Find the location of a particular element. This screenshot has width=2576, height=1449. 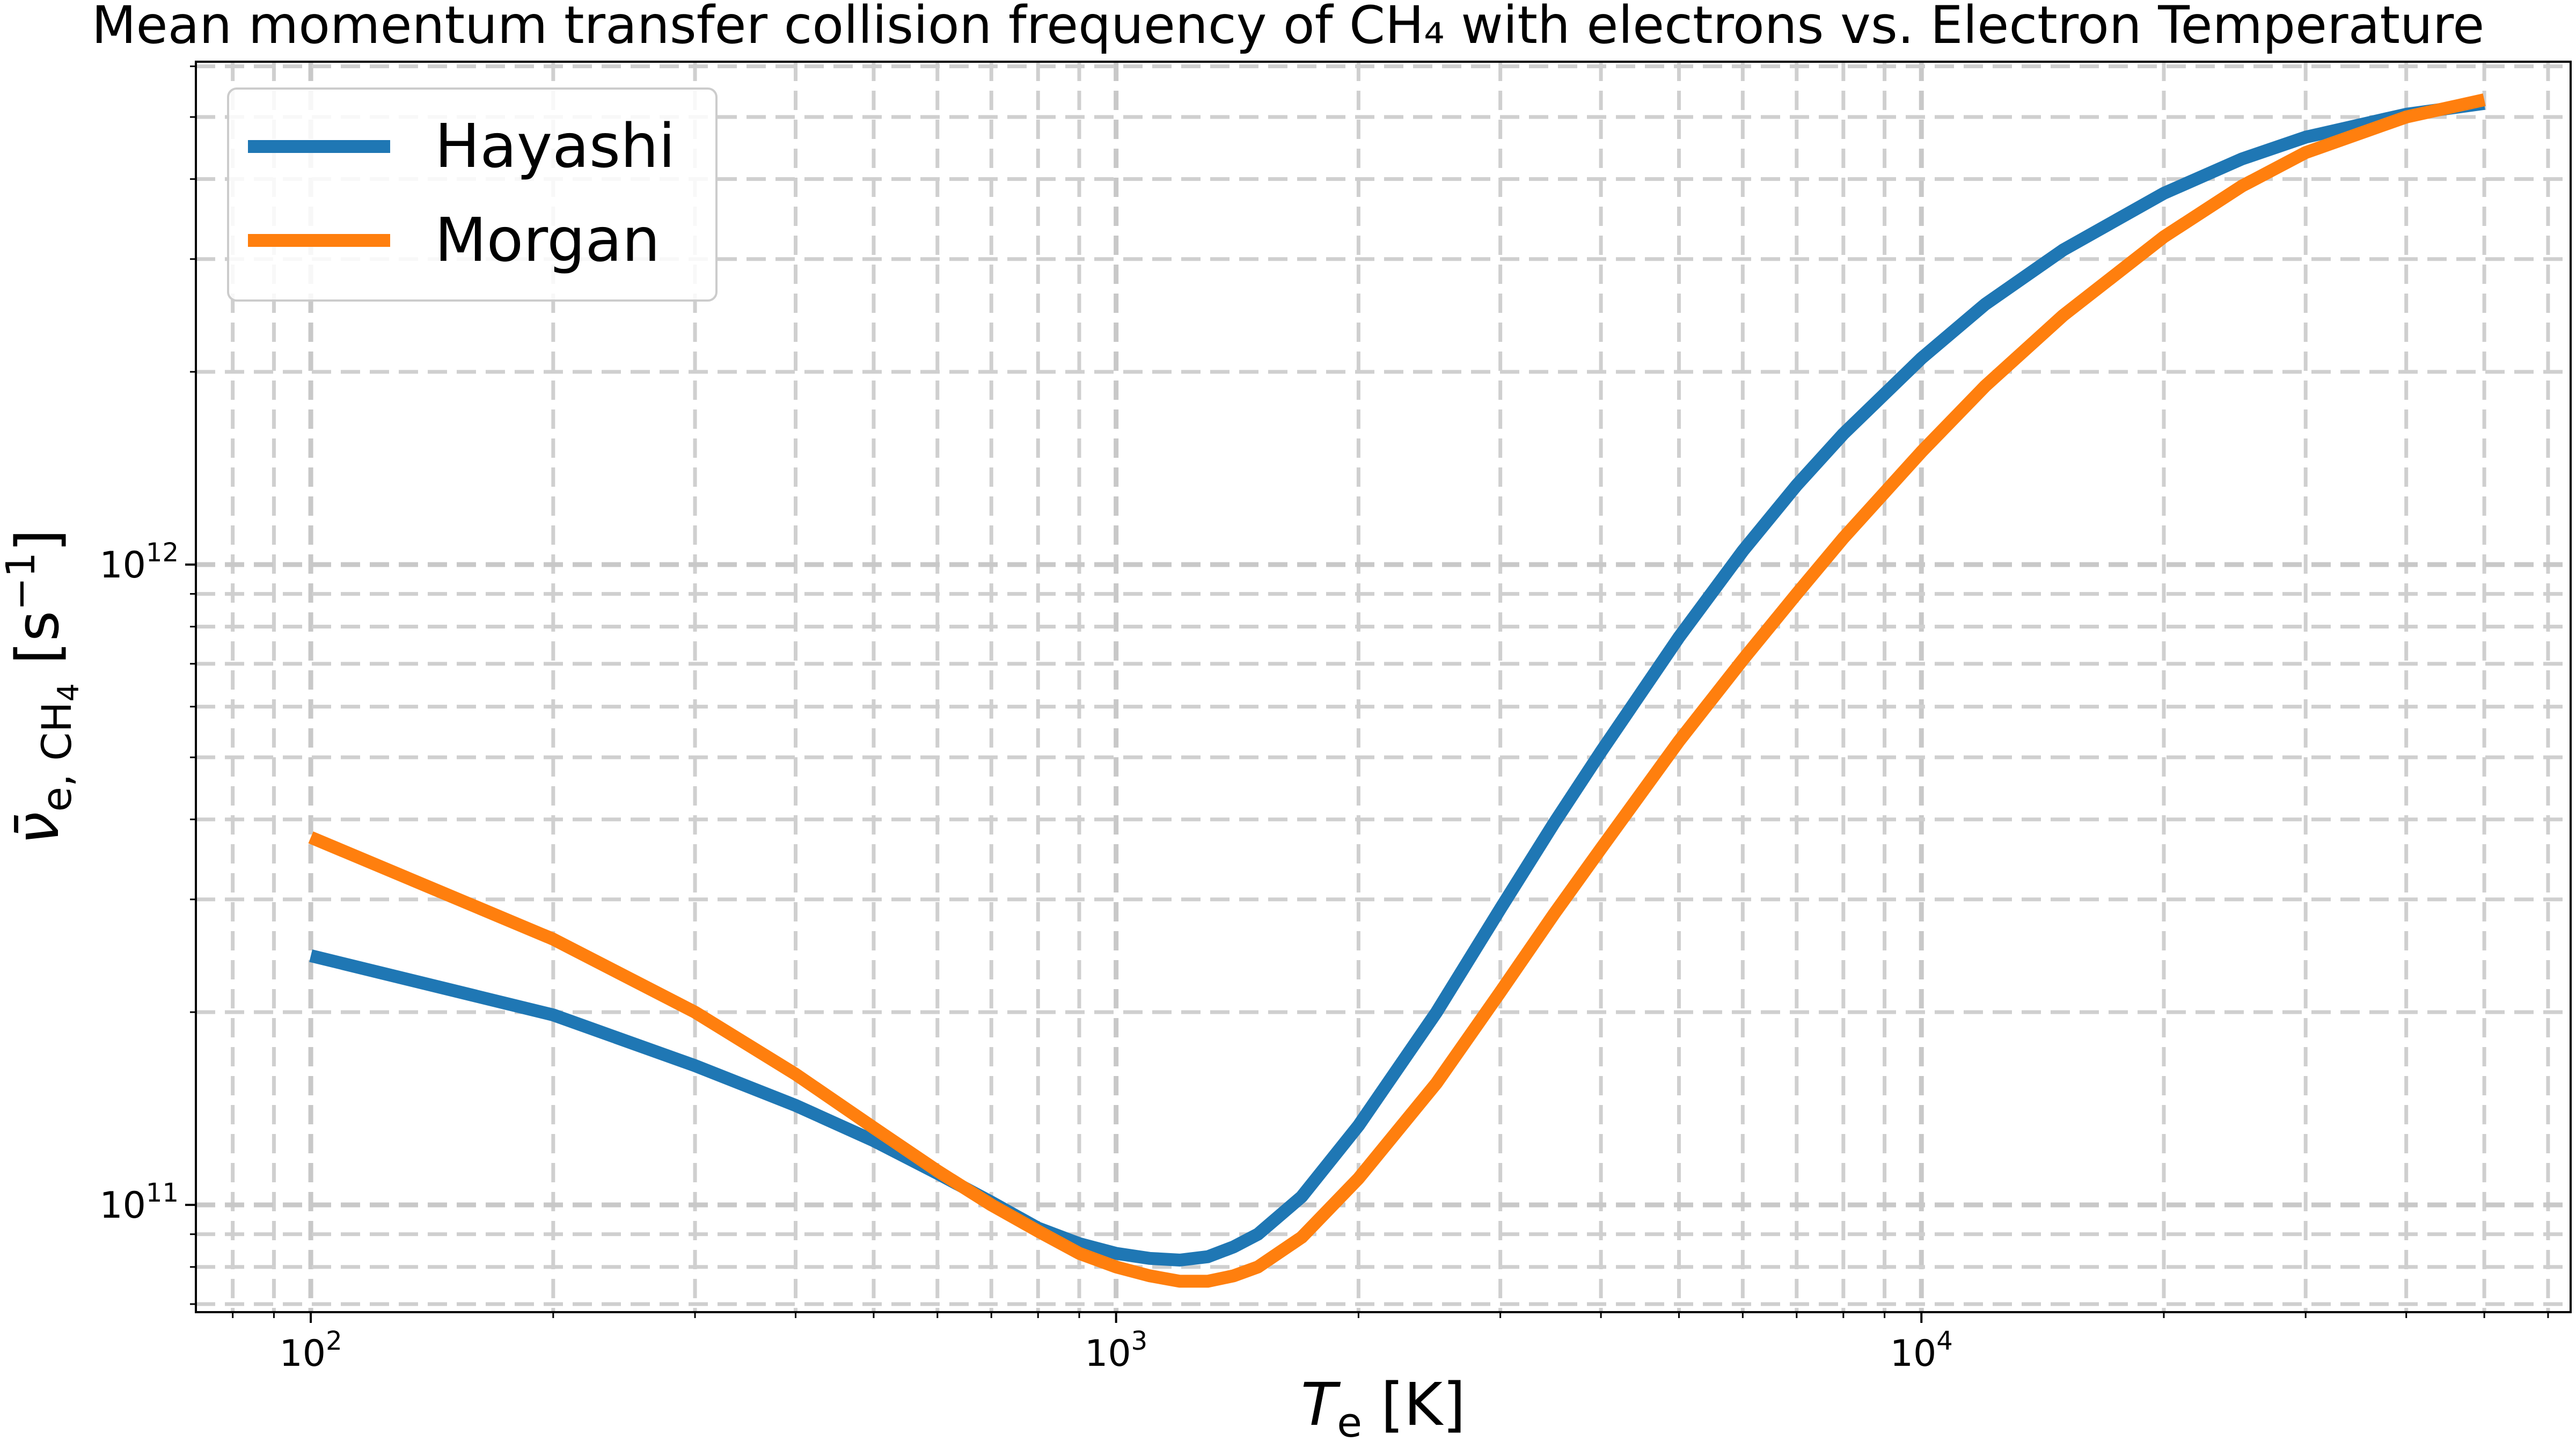

x-tick-label: 10³ is located at coordinates (1116, 1350).